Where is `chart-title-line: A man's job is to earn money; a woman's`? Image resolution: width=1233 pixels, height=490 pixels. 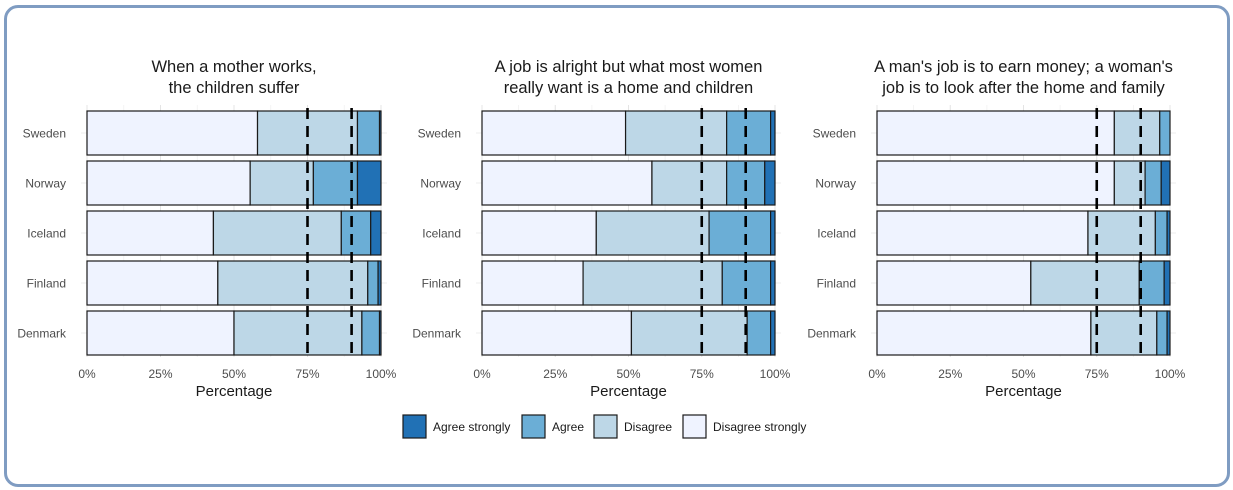 chart-title-line: A man's job is to earn money; a woman's is located at coordinates (1023, 67).